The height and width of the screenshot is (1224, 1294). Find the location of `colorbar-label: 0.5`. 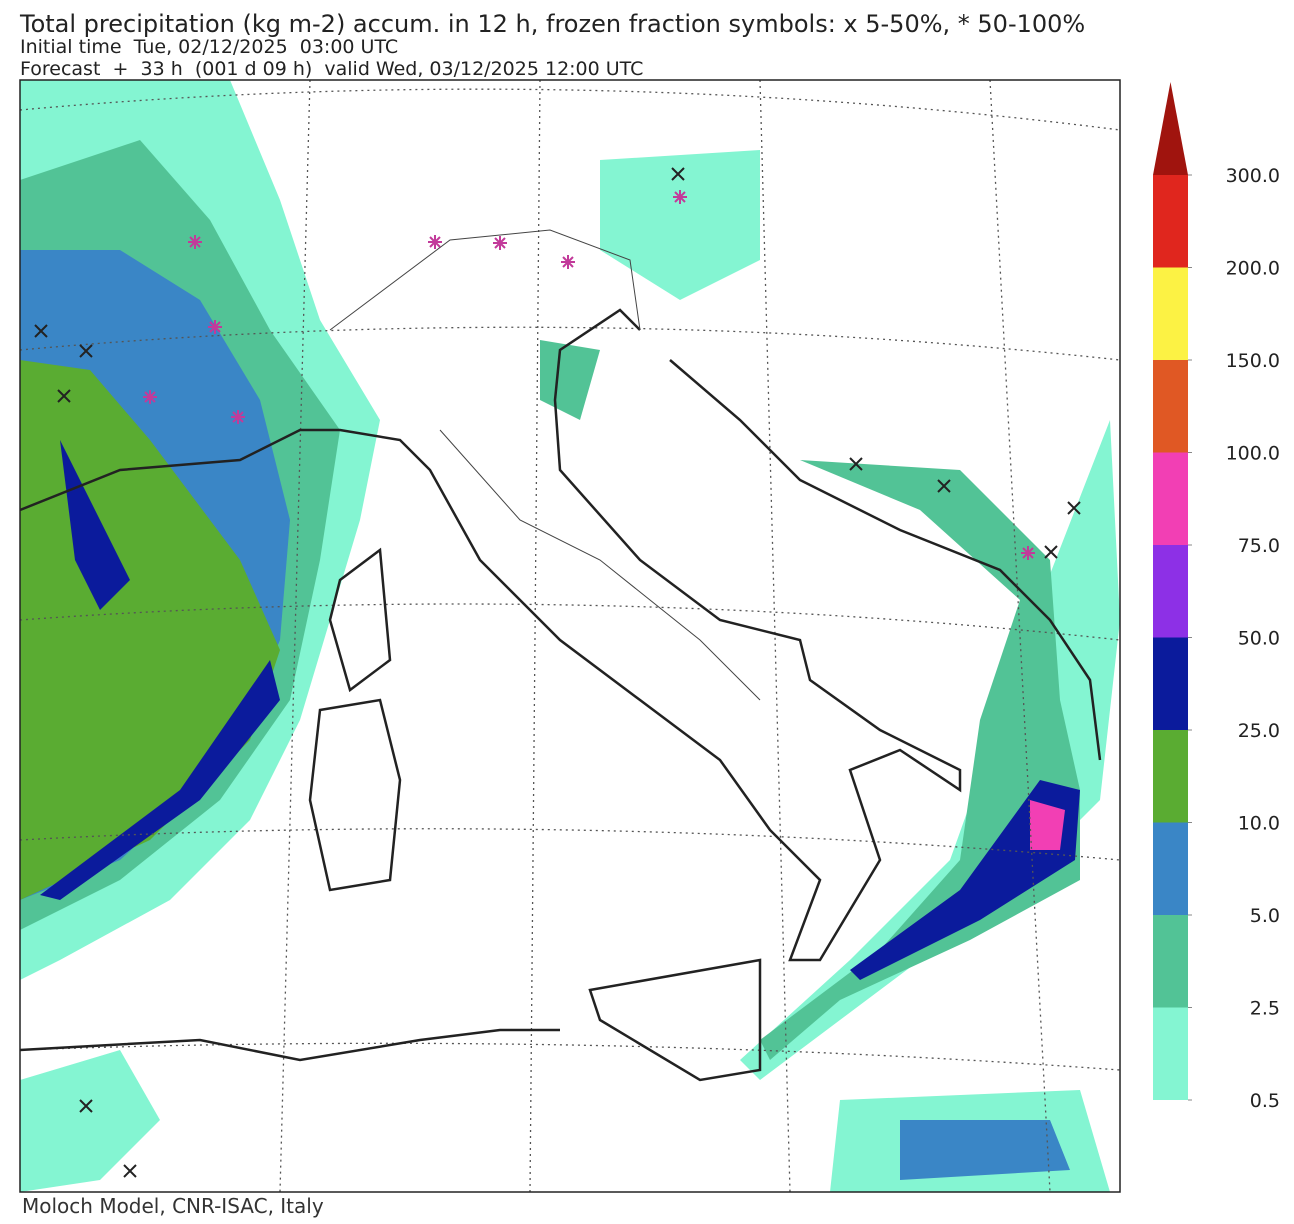

colorbar-label: 0.5 is located at coordinates (1265, 1101).